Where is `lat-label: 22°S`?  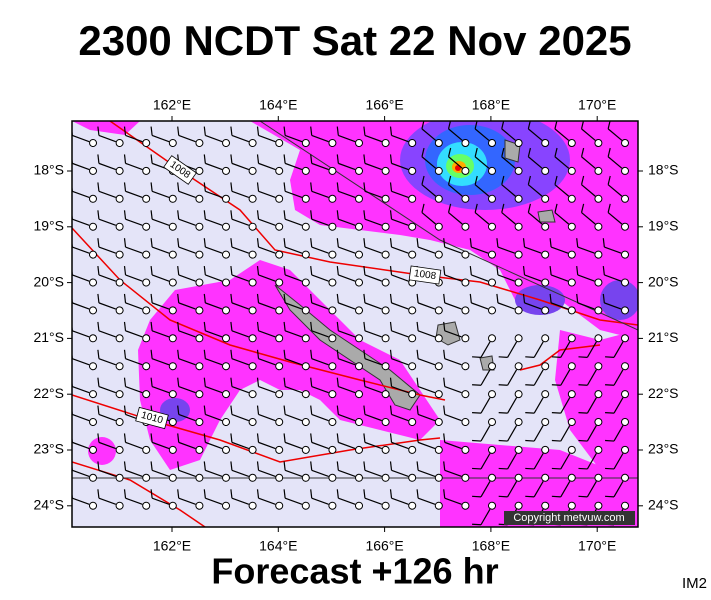 lat-label: 22°S is located at coordinates (48, 393).